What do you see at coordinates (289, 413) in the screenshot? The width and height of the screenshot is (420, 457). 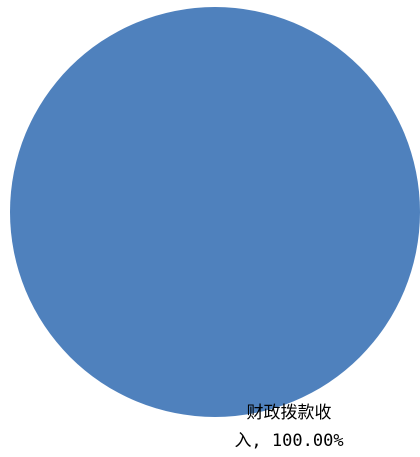 I see `slice-label-line-1: 财政拨款收` at bounding box center [289, 413].